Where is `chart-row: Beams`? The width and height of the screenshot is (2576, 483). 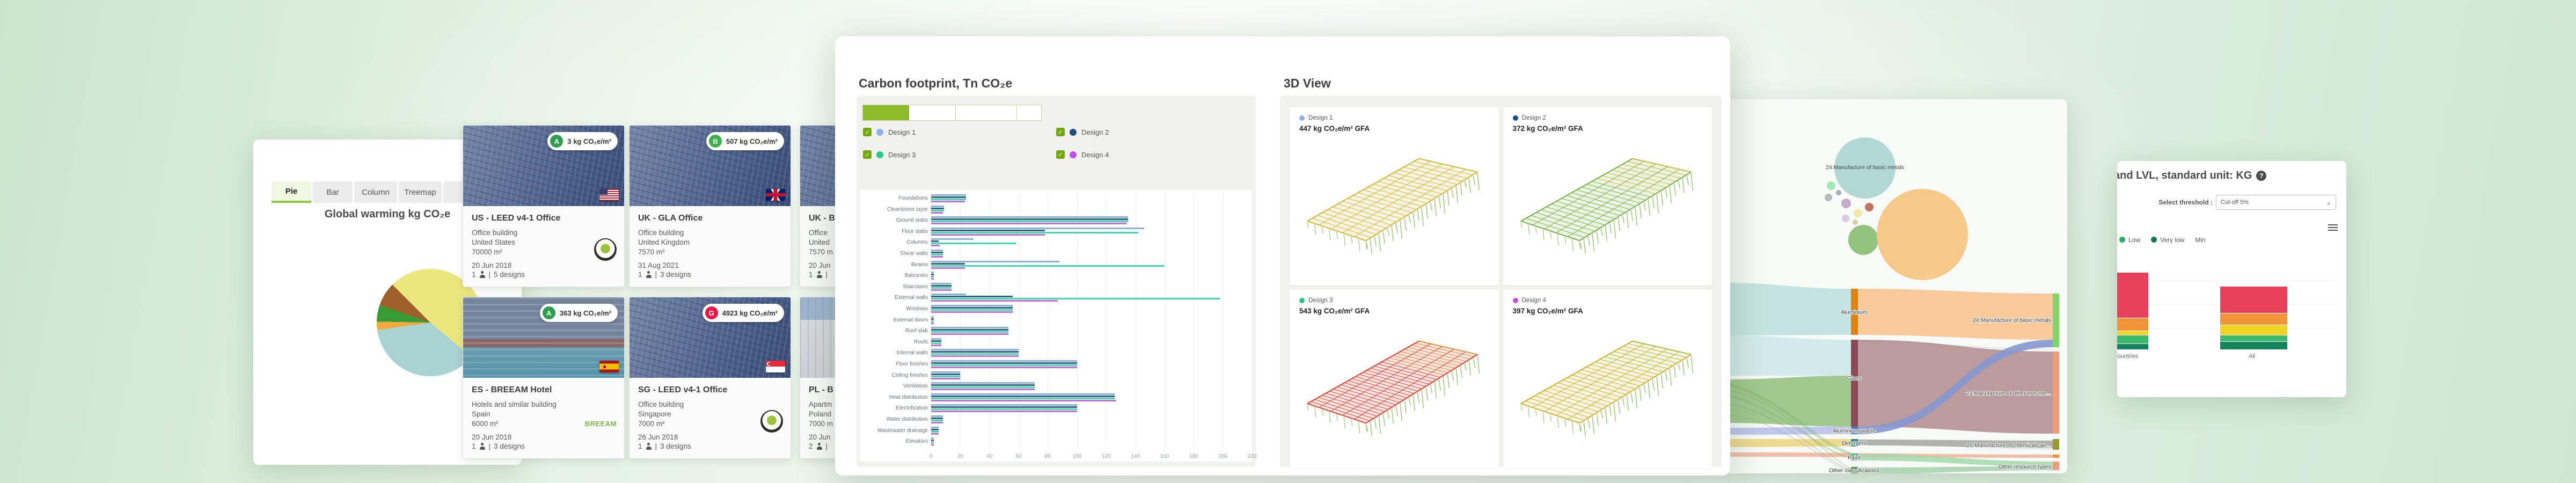
chart-row: Beams is located at coordinates (1056, 265).